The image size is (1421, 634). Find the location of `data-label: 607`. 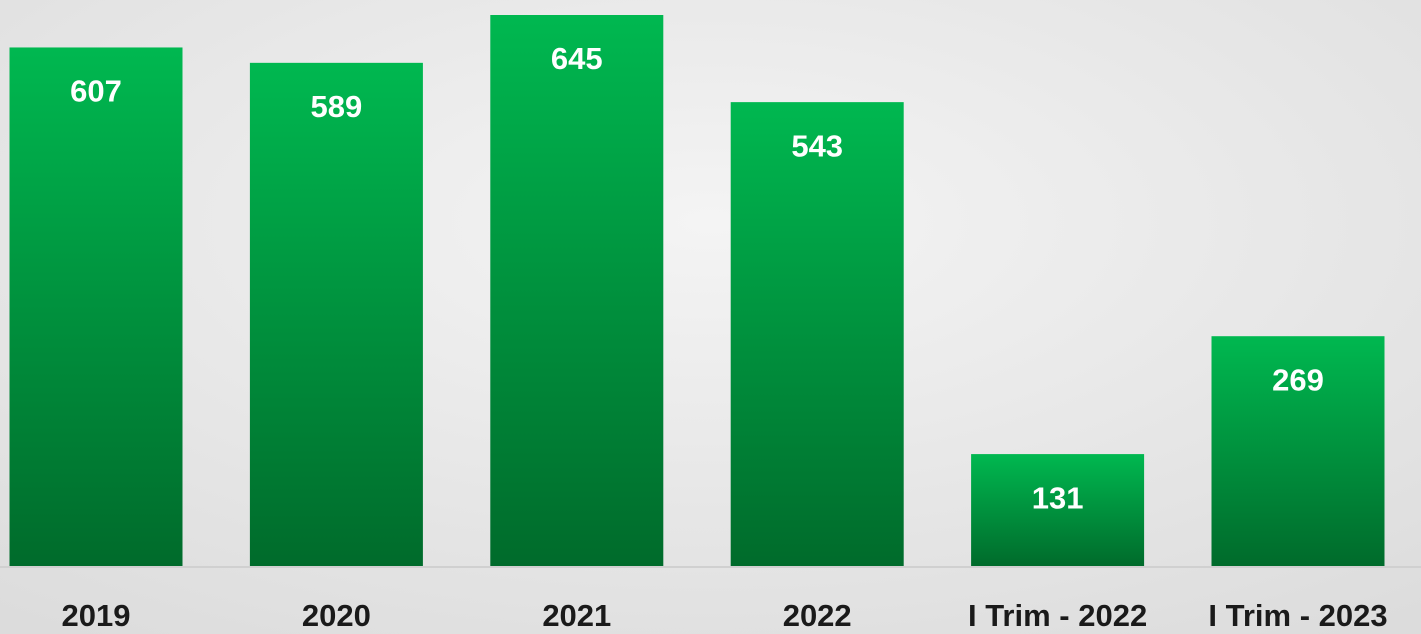

data-label: 607 is located at coordinates (96, 91).